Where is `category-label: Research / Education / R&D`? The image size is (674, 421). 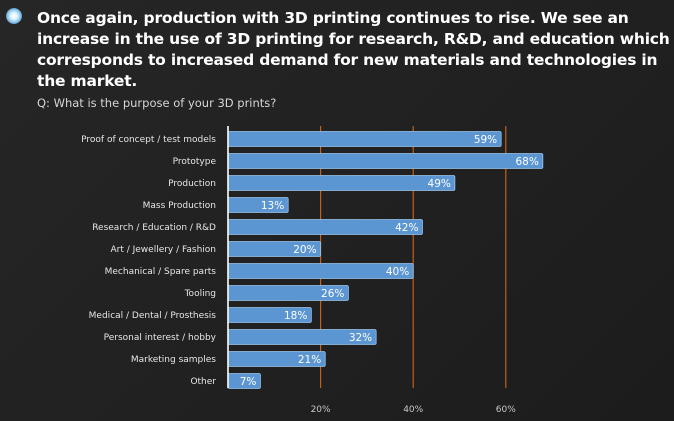 category-label: Research / Education / R&D is located at coordinates (154, 228).